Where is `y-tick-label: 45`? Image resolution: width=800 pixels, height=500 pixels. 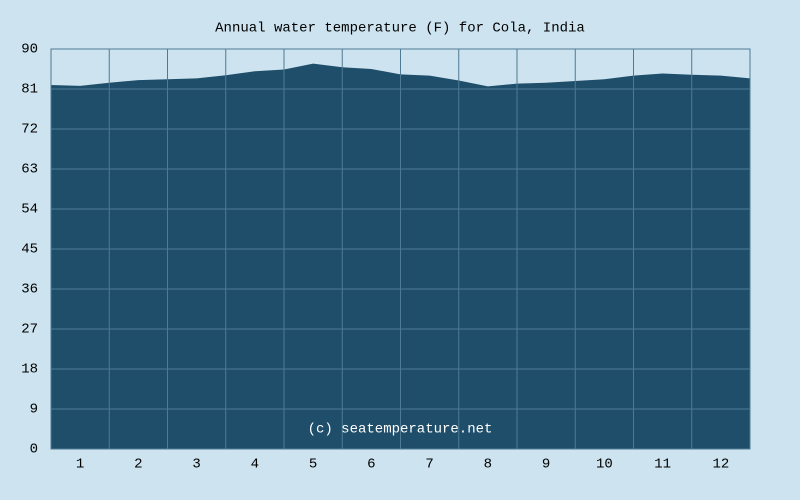 y-tick-label: 45 is located at coordinates (29, 250).